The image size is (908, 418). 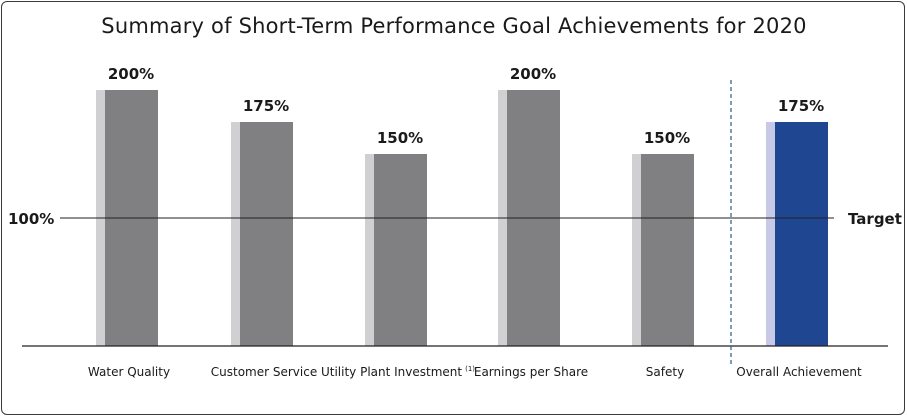 What do you see at coordinates (398, 372) in the screenshot?
I see `category-label: Utility Plant Investment (1)` at bounding box center [398, 372].